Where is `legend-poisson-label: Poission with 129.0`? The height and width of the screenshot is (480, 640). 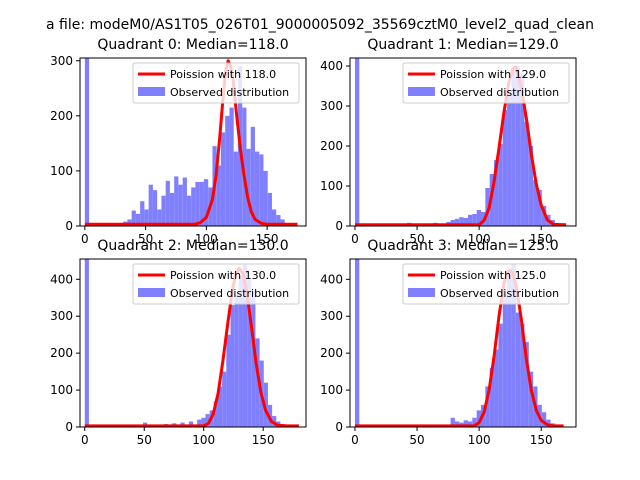
legend-poisson-label: Poission with 129.0 is located at coordinates (493, 74).